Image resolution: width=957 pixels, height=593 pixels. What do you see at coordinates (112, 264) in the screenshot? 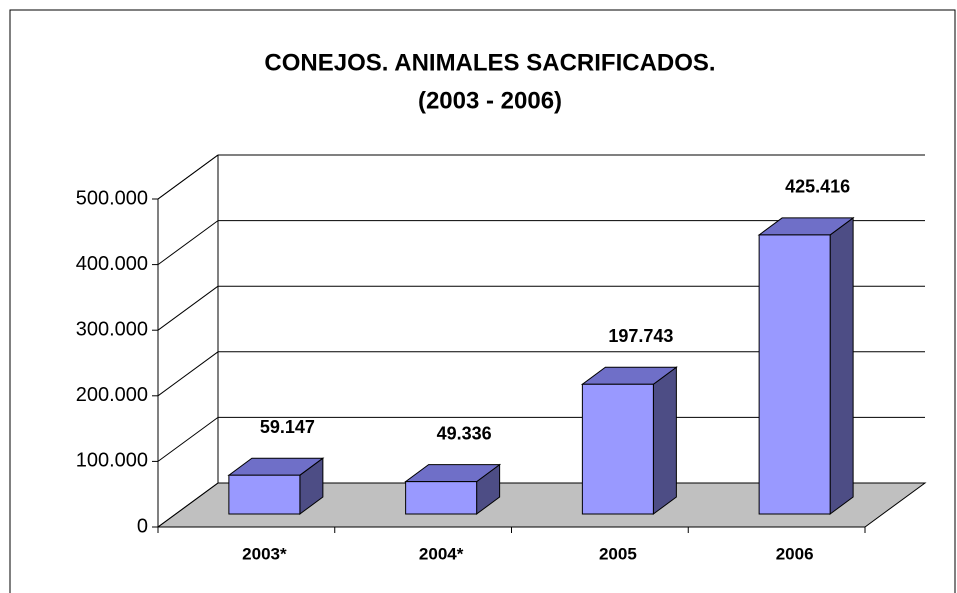
I see `y-tick-label: 400.000` at bounding box center [112, 264].